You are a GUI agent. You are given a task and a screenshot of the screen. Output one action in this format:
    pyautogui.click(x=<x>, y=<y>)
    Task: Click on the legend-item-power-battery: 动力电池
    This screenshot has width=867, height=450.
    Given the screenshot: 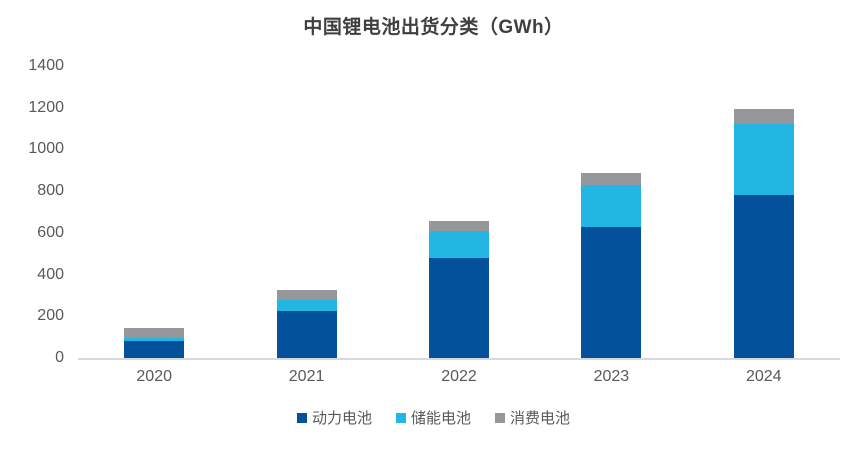 What is the action you would take?
    pyautogui.click(x=334, y=417)
    